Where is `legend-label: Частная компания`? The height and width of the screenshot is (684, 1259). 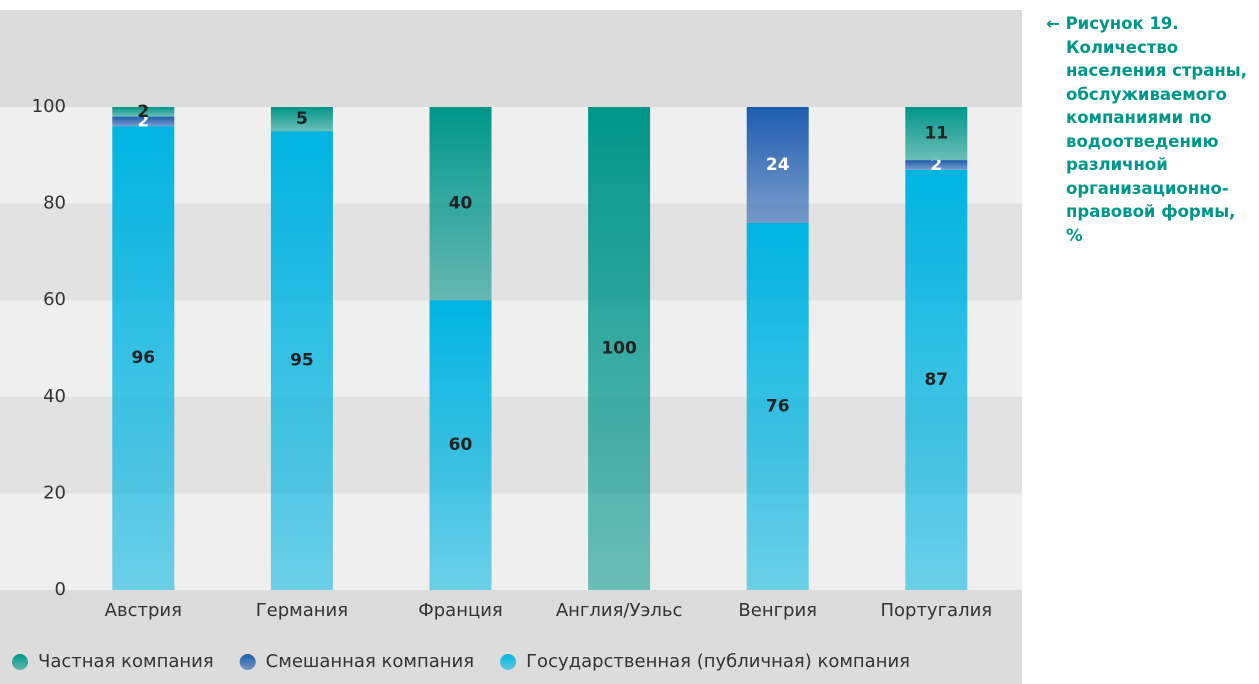 legend-label: Частная компания is located at coordinates (126, 661).